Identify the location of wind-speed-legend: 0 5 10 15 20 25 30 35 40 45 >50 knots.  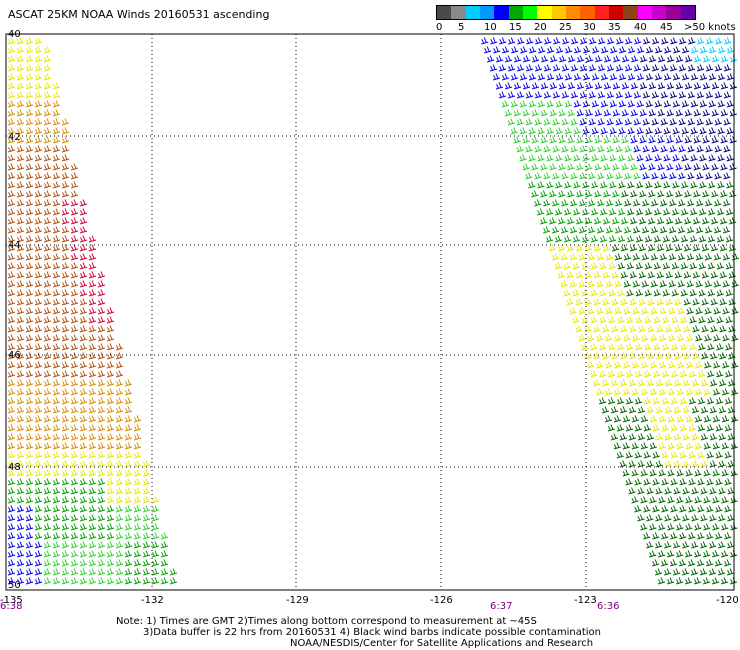
(586, 19).